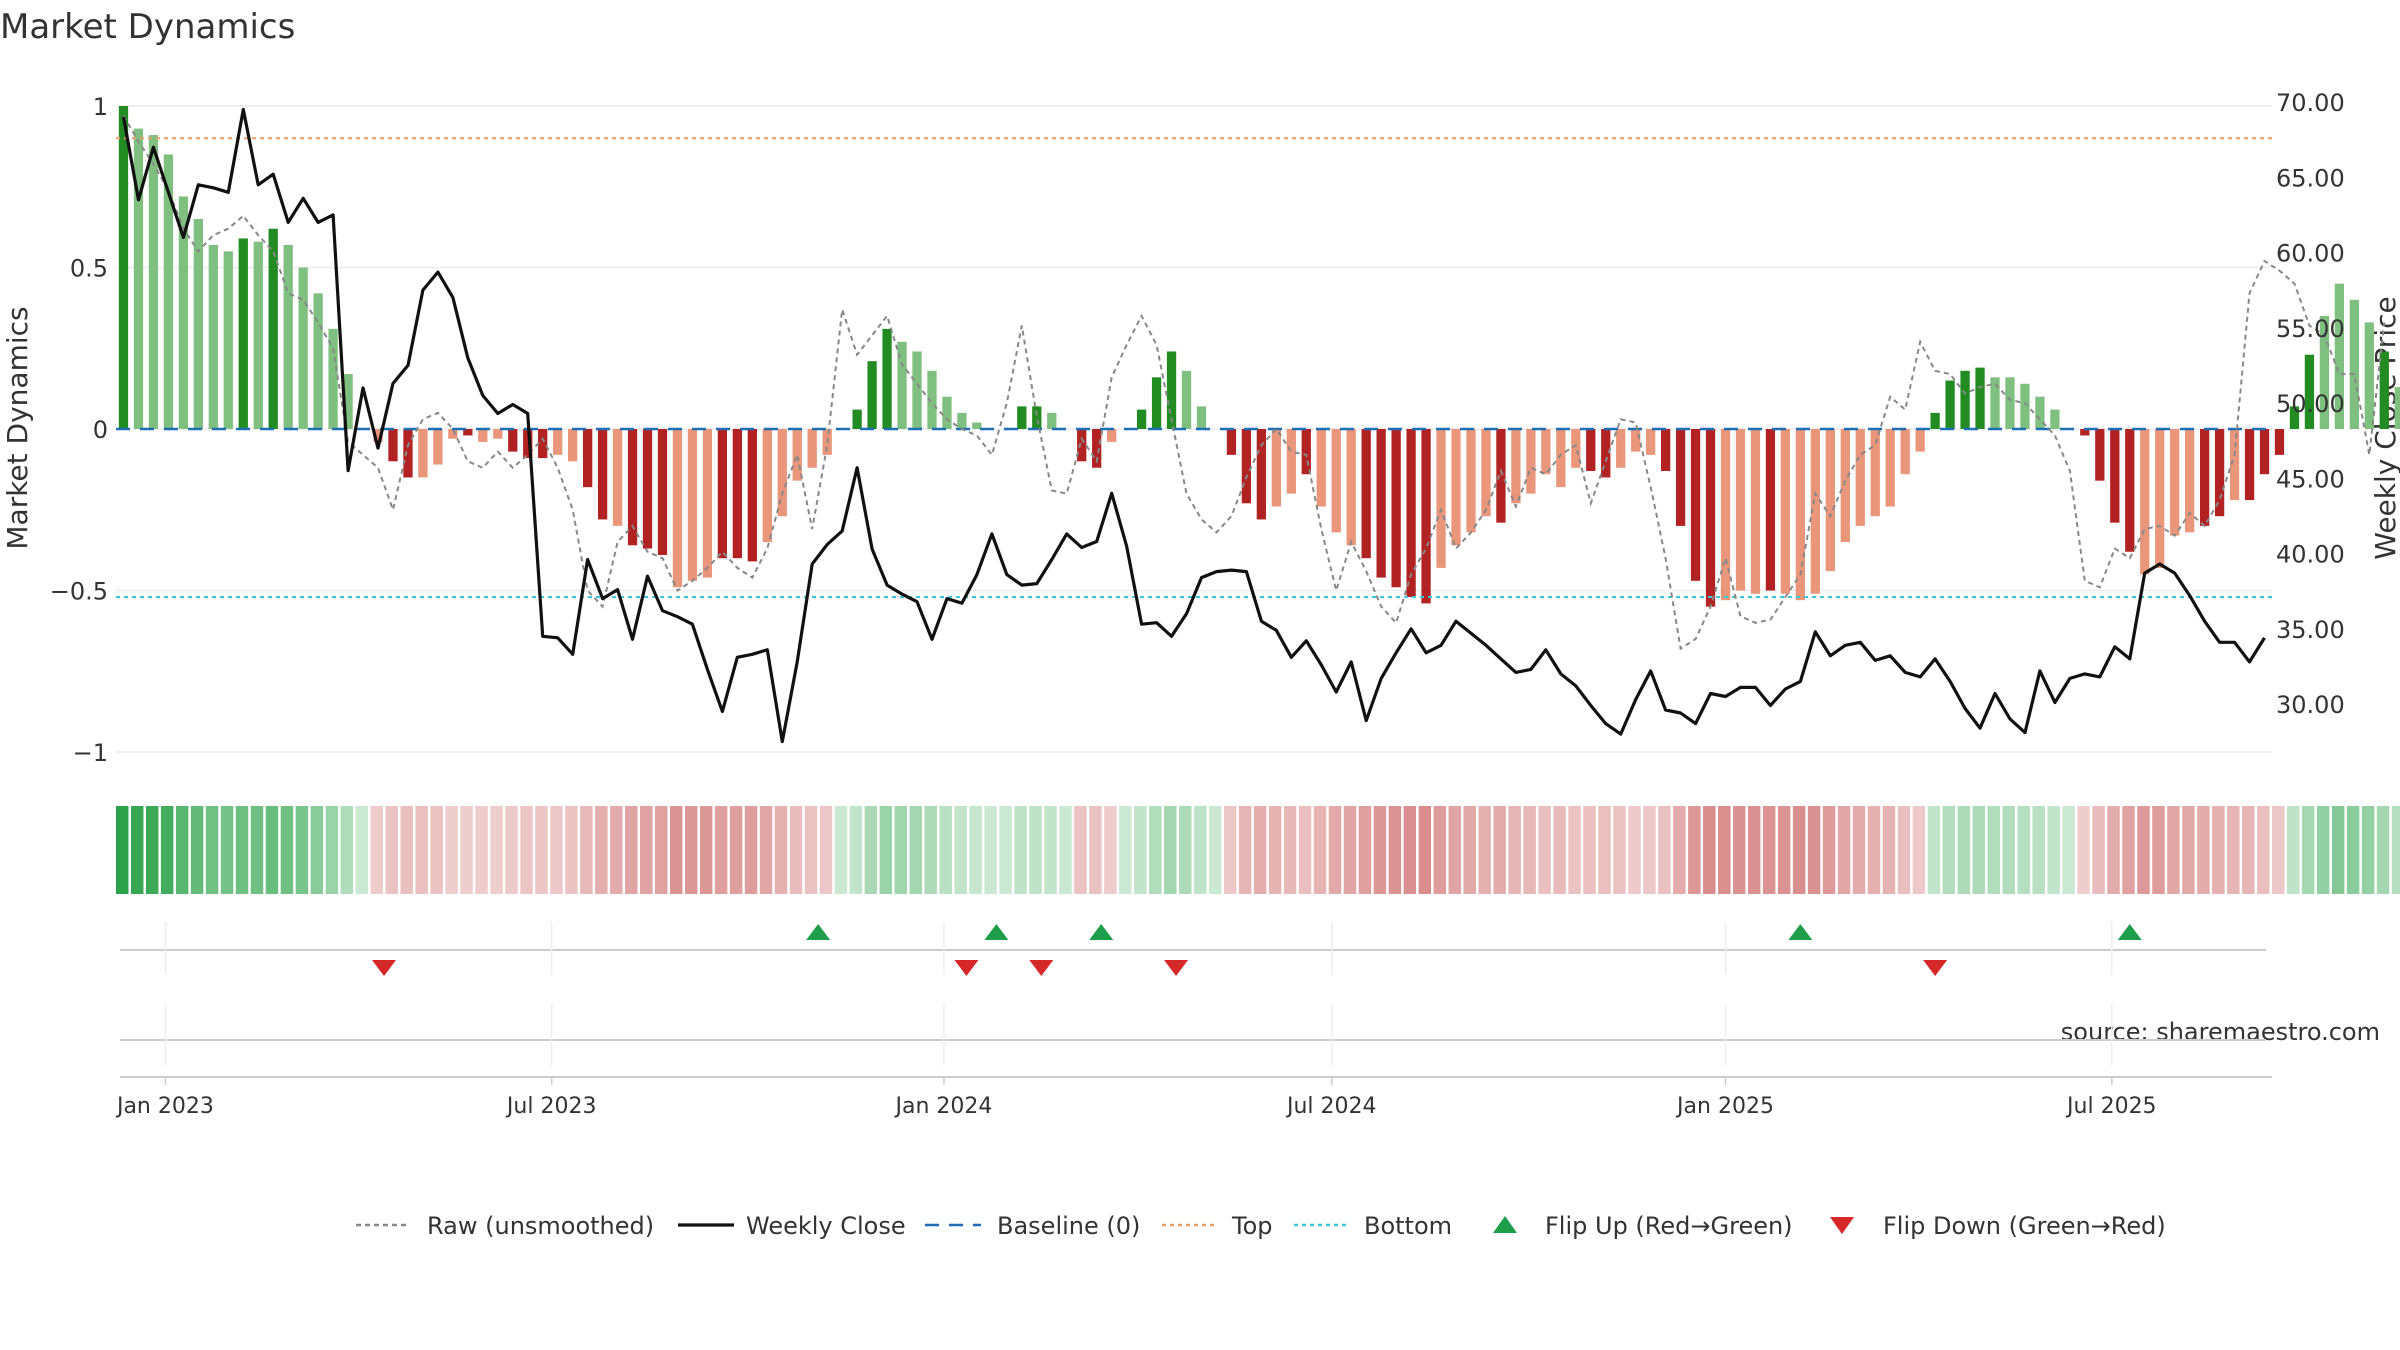 The width and height of the screenshot is (2400, 1350). Describe the element at coordinates (826, 1226) in the screenshot. I see `legend-label: Weekly Close` at that location.